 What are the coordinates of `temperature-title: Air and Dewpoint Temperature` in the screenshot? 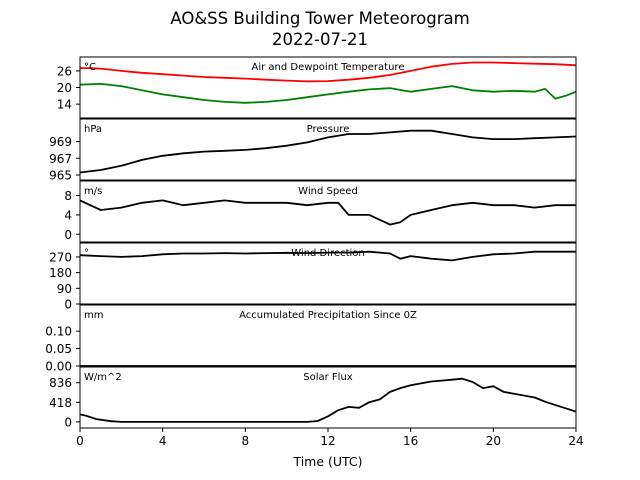 It's located at (328, 67).